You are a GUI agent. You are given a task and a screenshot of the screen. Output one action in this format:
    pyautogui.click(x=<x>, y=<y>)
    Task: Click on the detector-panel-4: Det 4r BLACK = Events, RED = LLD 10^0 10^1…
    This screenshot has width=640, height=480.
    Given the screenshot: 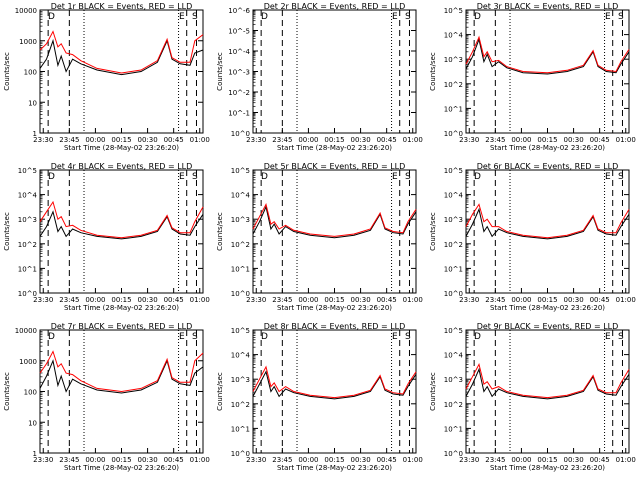 What is the action you would take?
    pyautogui.click(x=106, y=237)
    